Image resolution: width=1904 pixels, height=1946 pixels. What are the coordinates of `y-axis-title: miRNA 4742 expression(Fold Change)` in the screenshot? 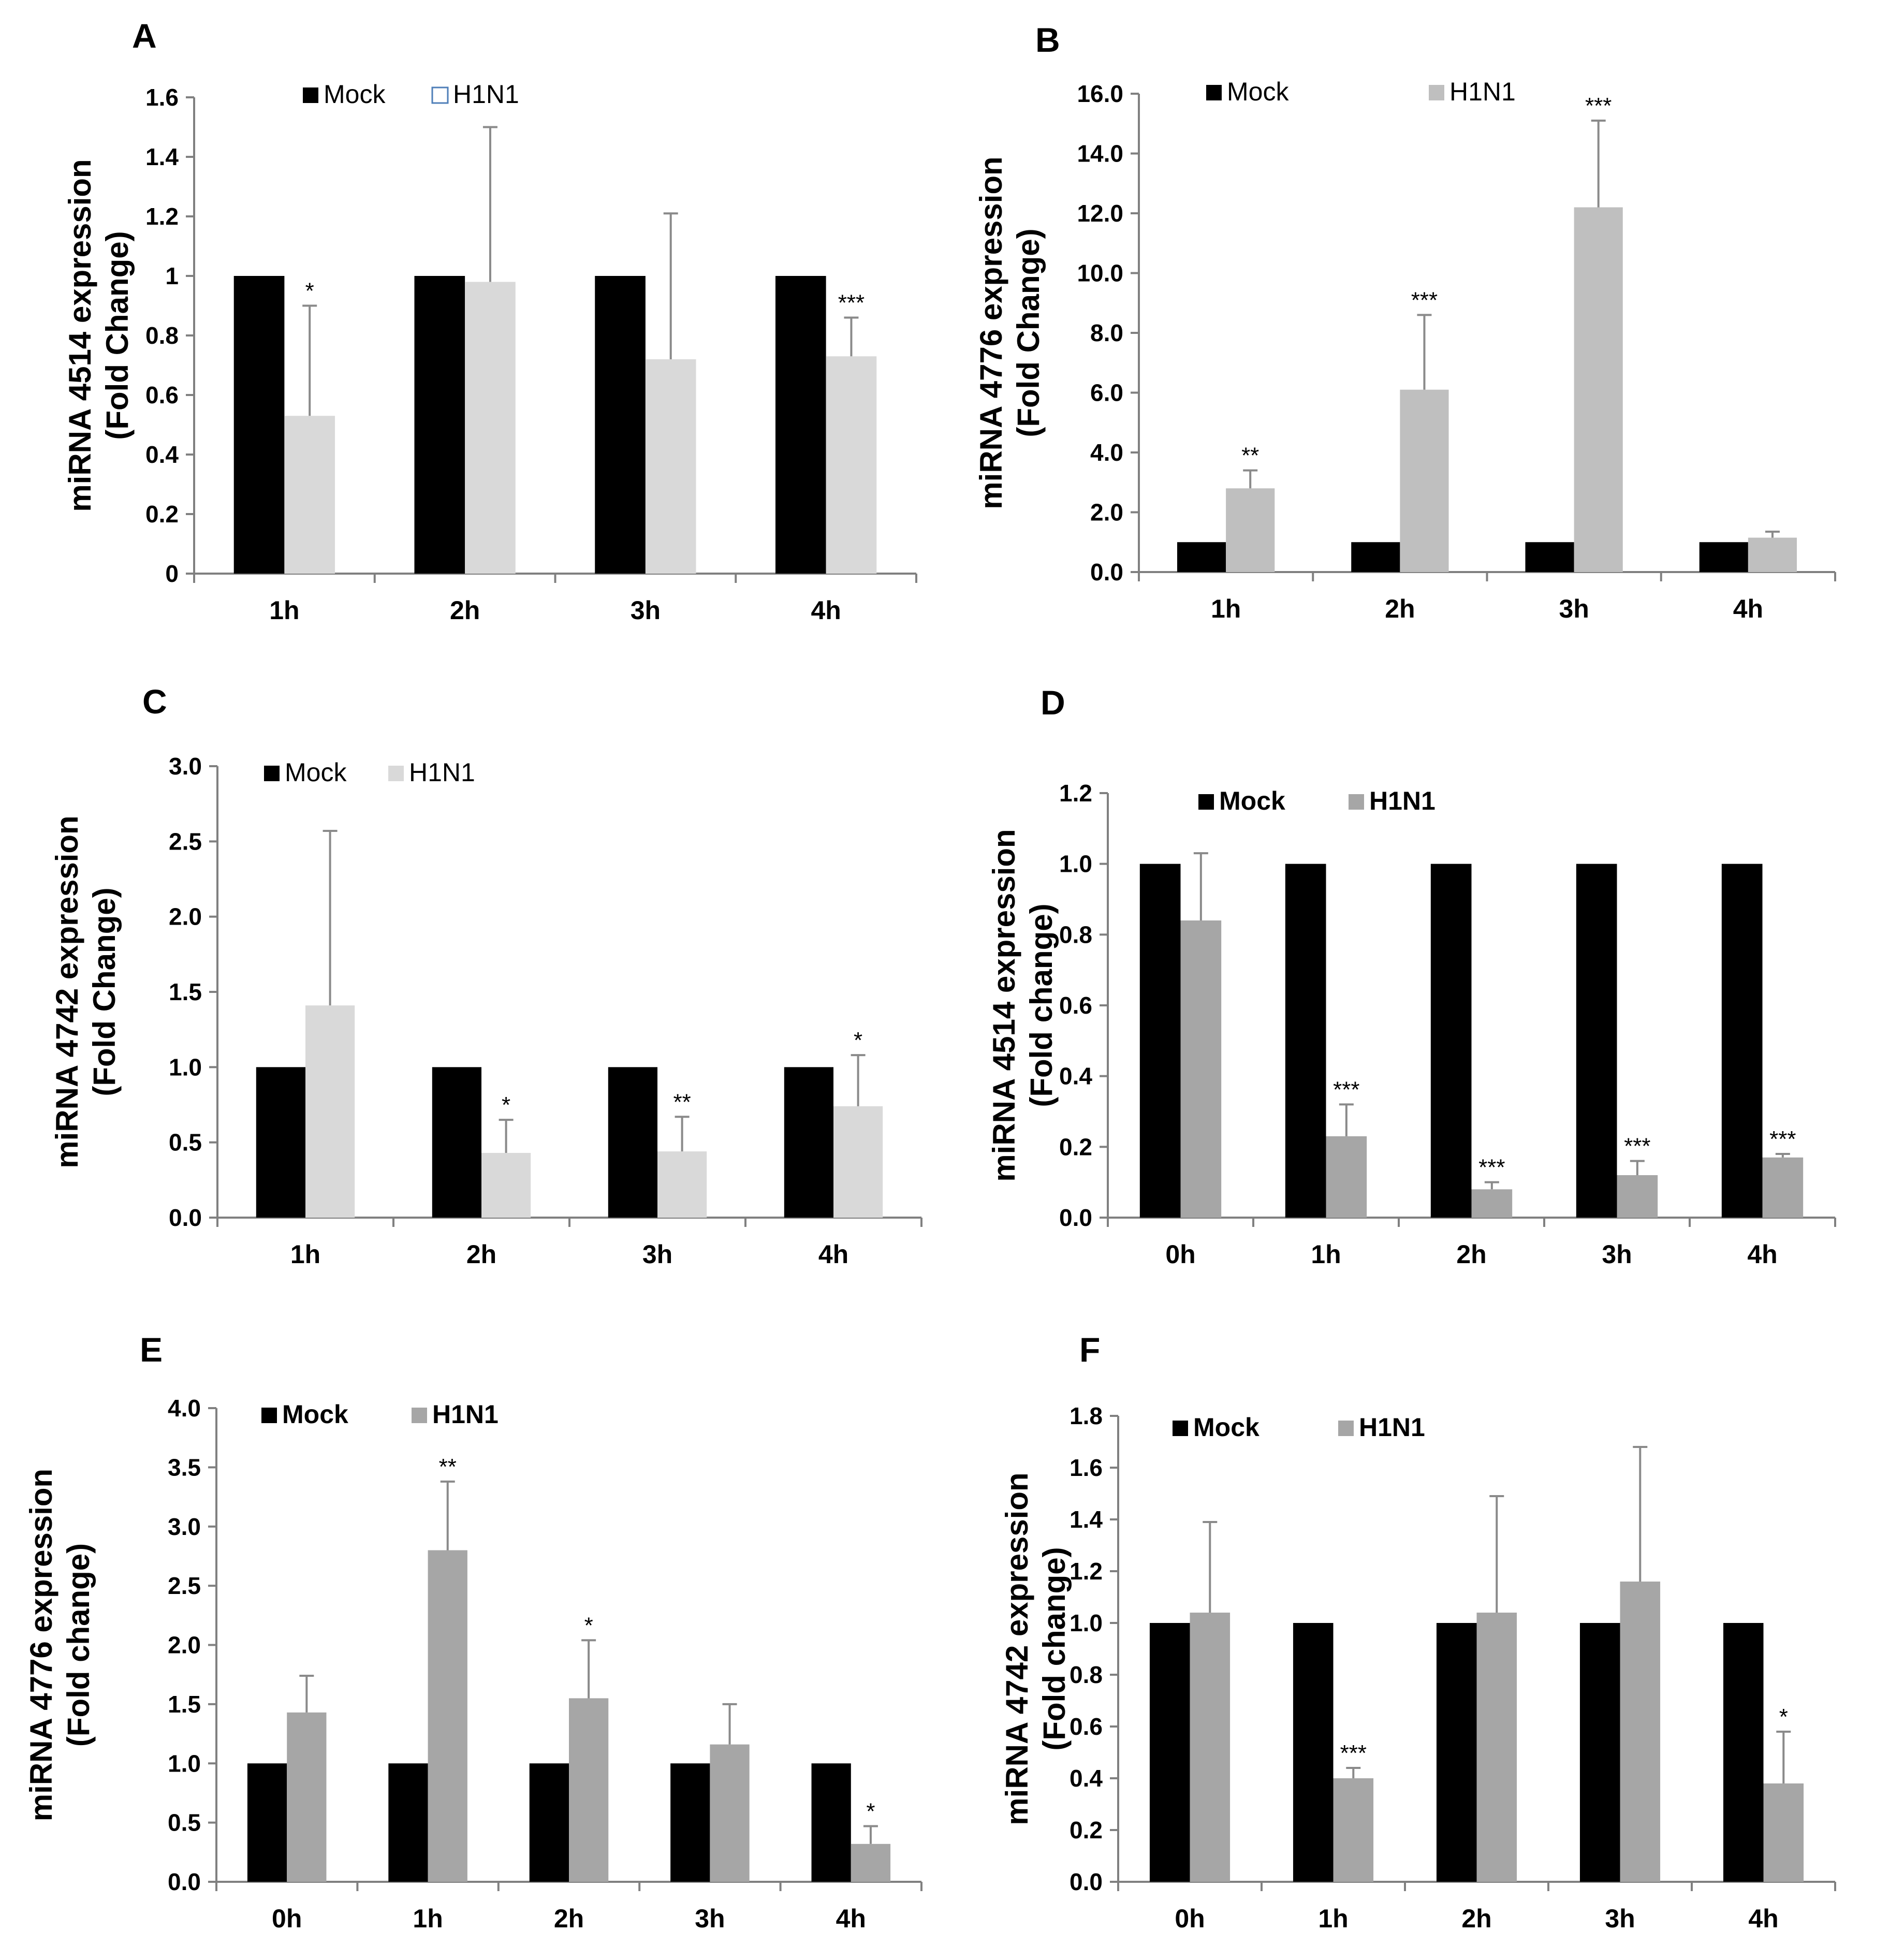 It's located at (86, 991).